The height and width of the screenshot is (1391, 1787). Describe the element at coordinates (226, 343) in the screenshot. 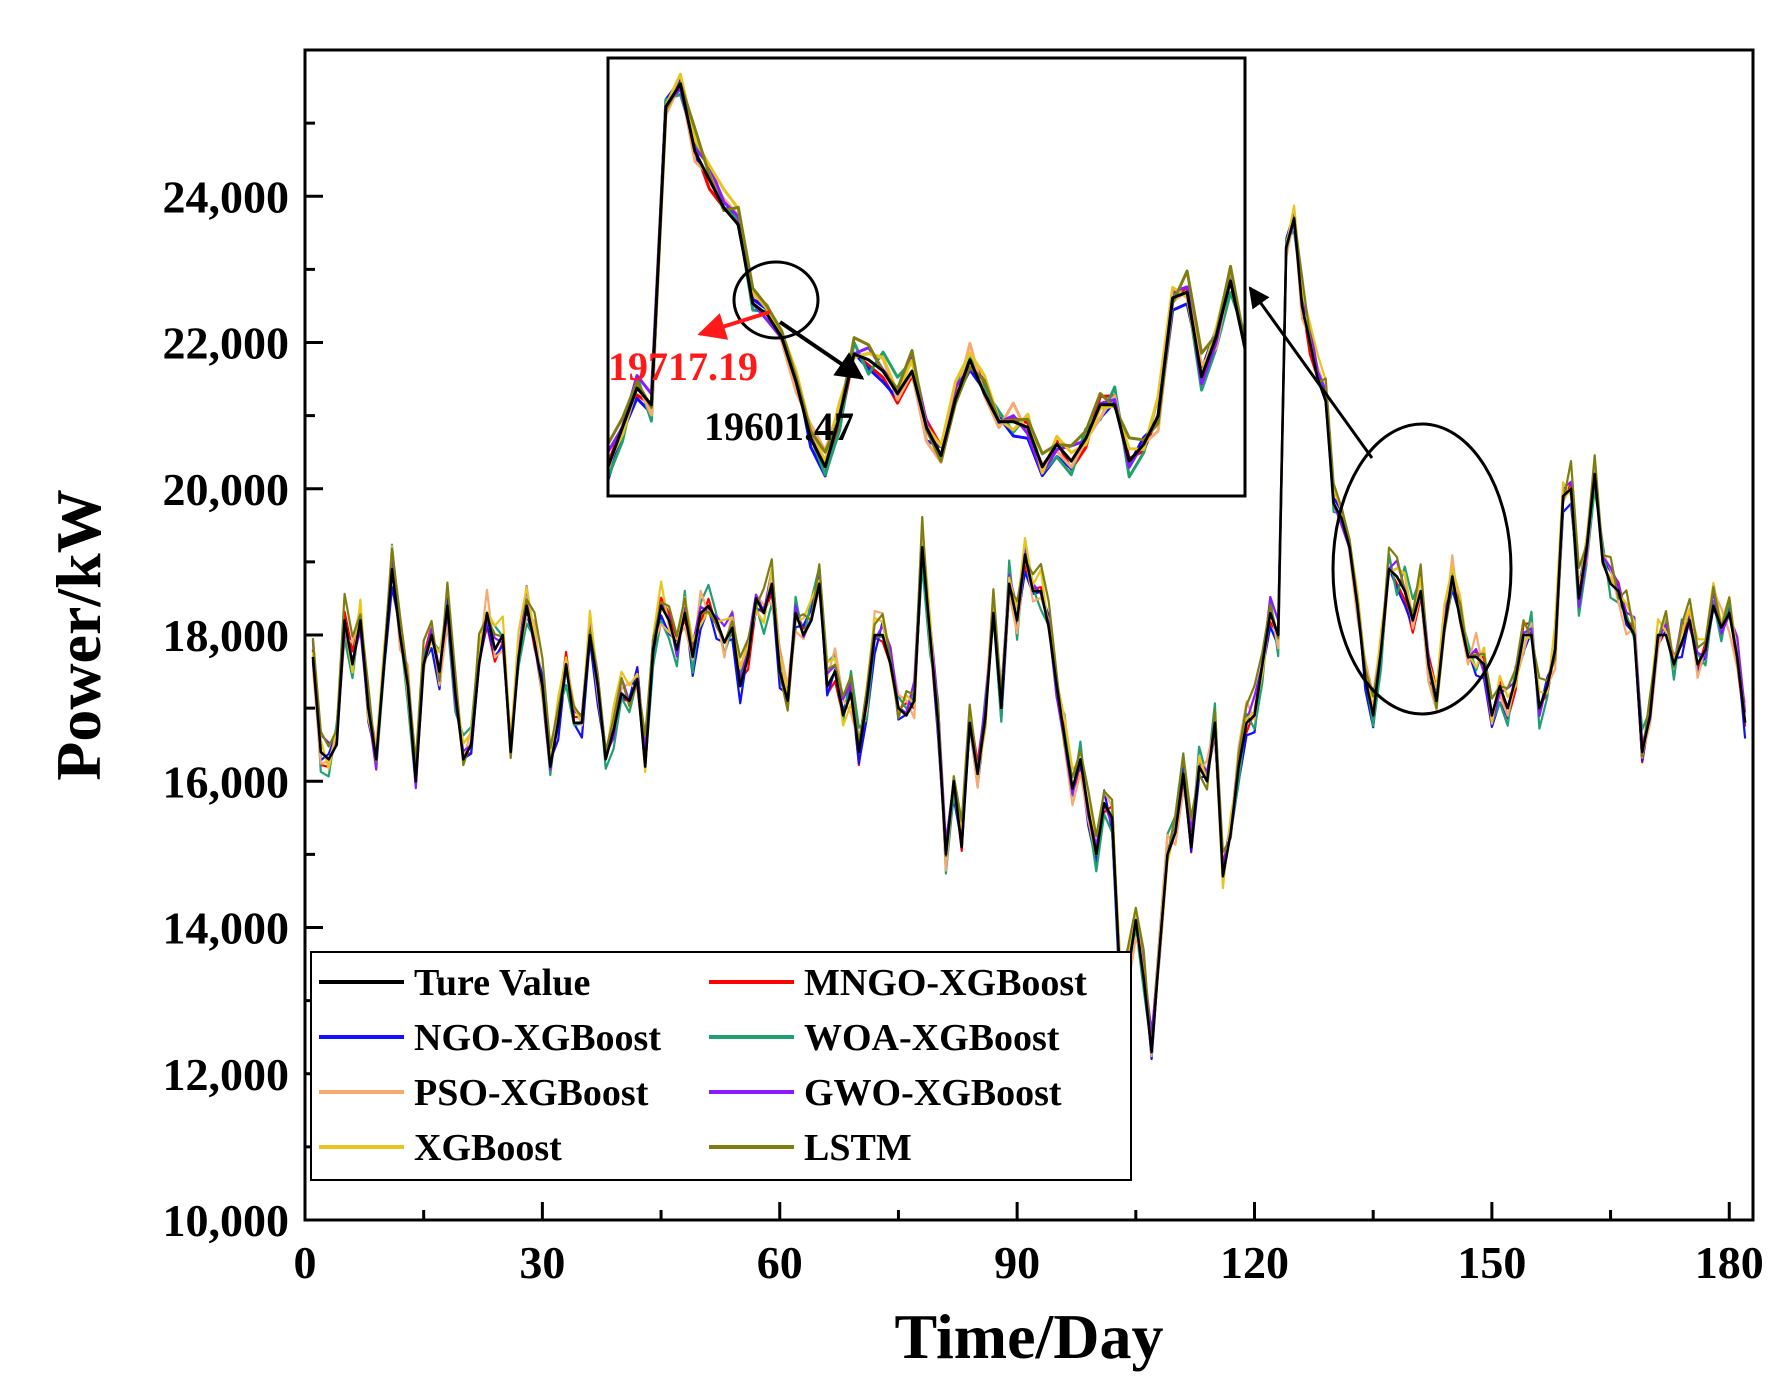

I see `y-tick-label: 22,000` at that location.